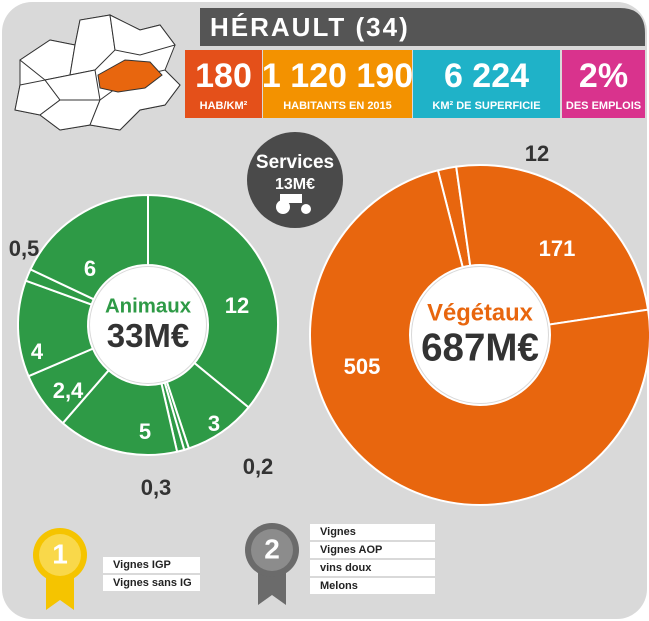  I want to click on stat-value: 2%, so click(603, 76).